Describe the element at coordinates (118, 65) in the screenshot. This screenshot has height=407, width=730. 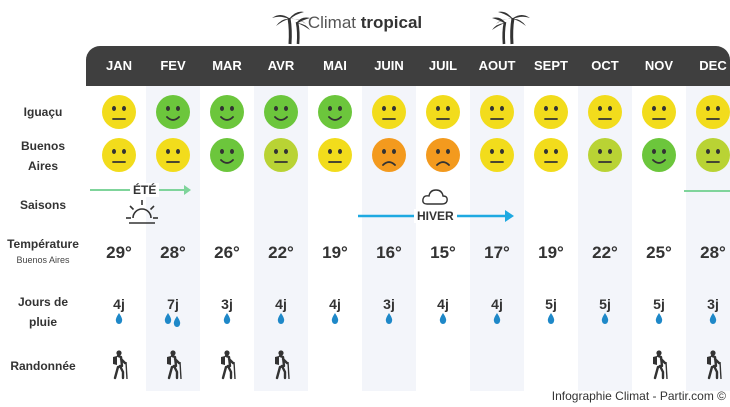
I see `month-header-jan: JAN` at that location.